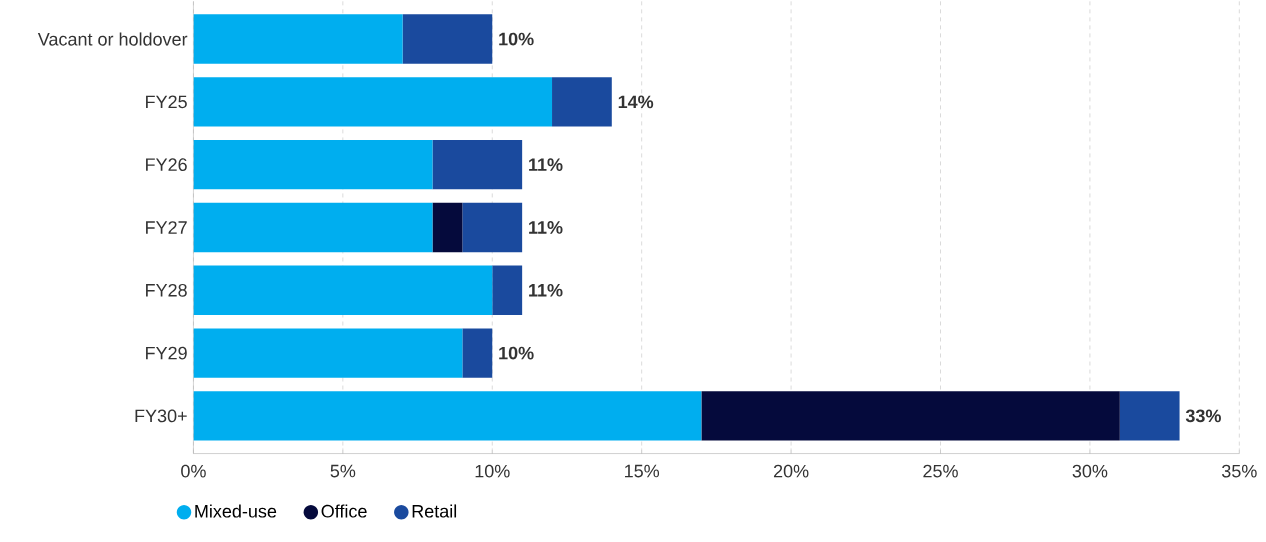  Describe the element at coordinates (791, 471) in the screenshot. I see `x-tick-label: 20%` at that location.